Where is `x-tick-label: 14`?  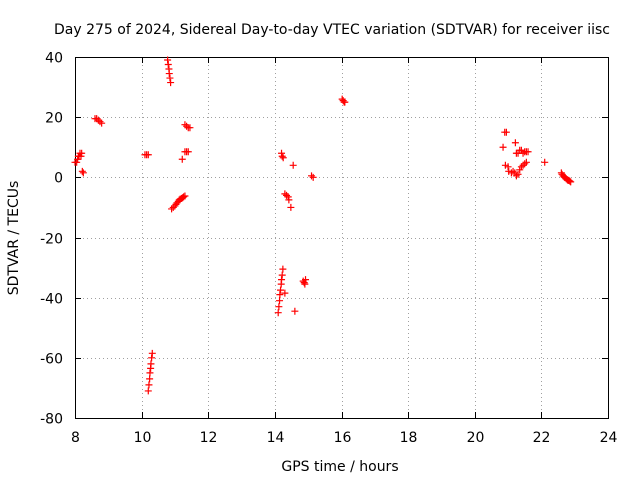
x-tick-label: 14 is located at coordinates (276, 438).